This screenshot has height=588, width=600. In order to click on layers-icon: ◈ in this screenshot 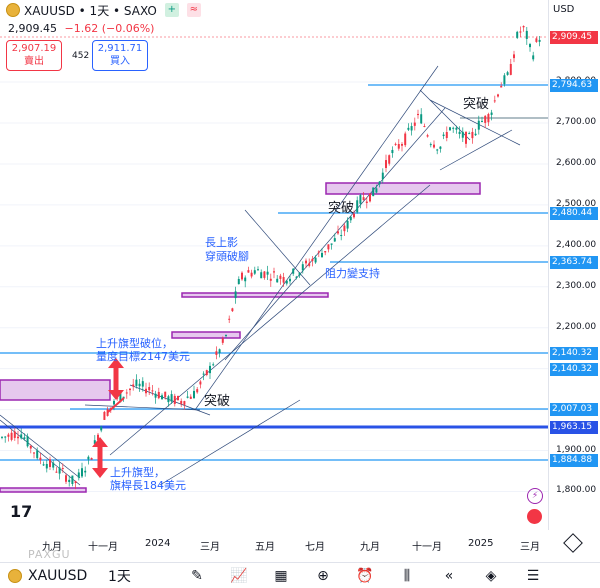, I will do `click(491, 575)`.